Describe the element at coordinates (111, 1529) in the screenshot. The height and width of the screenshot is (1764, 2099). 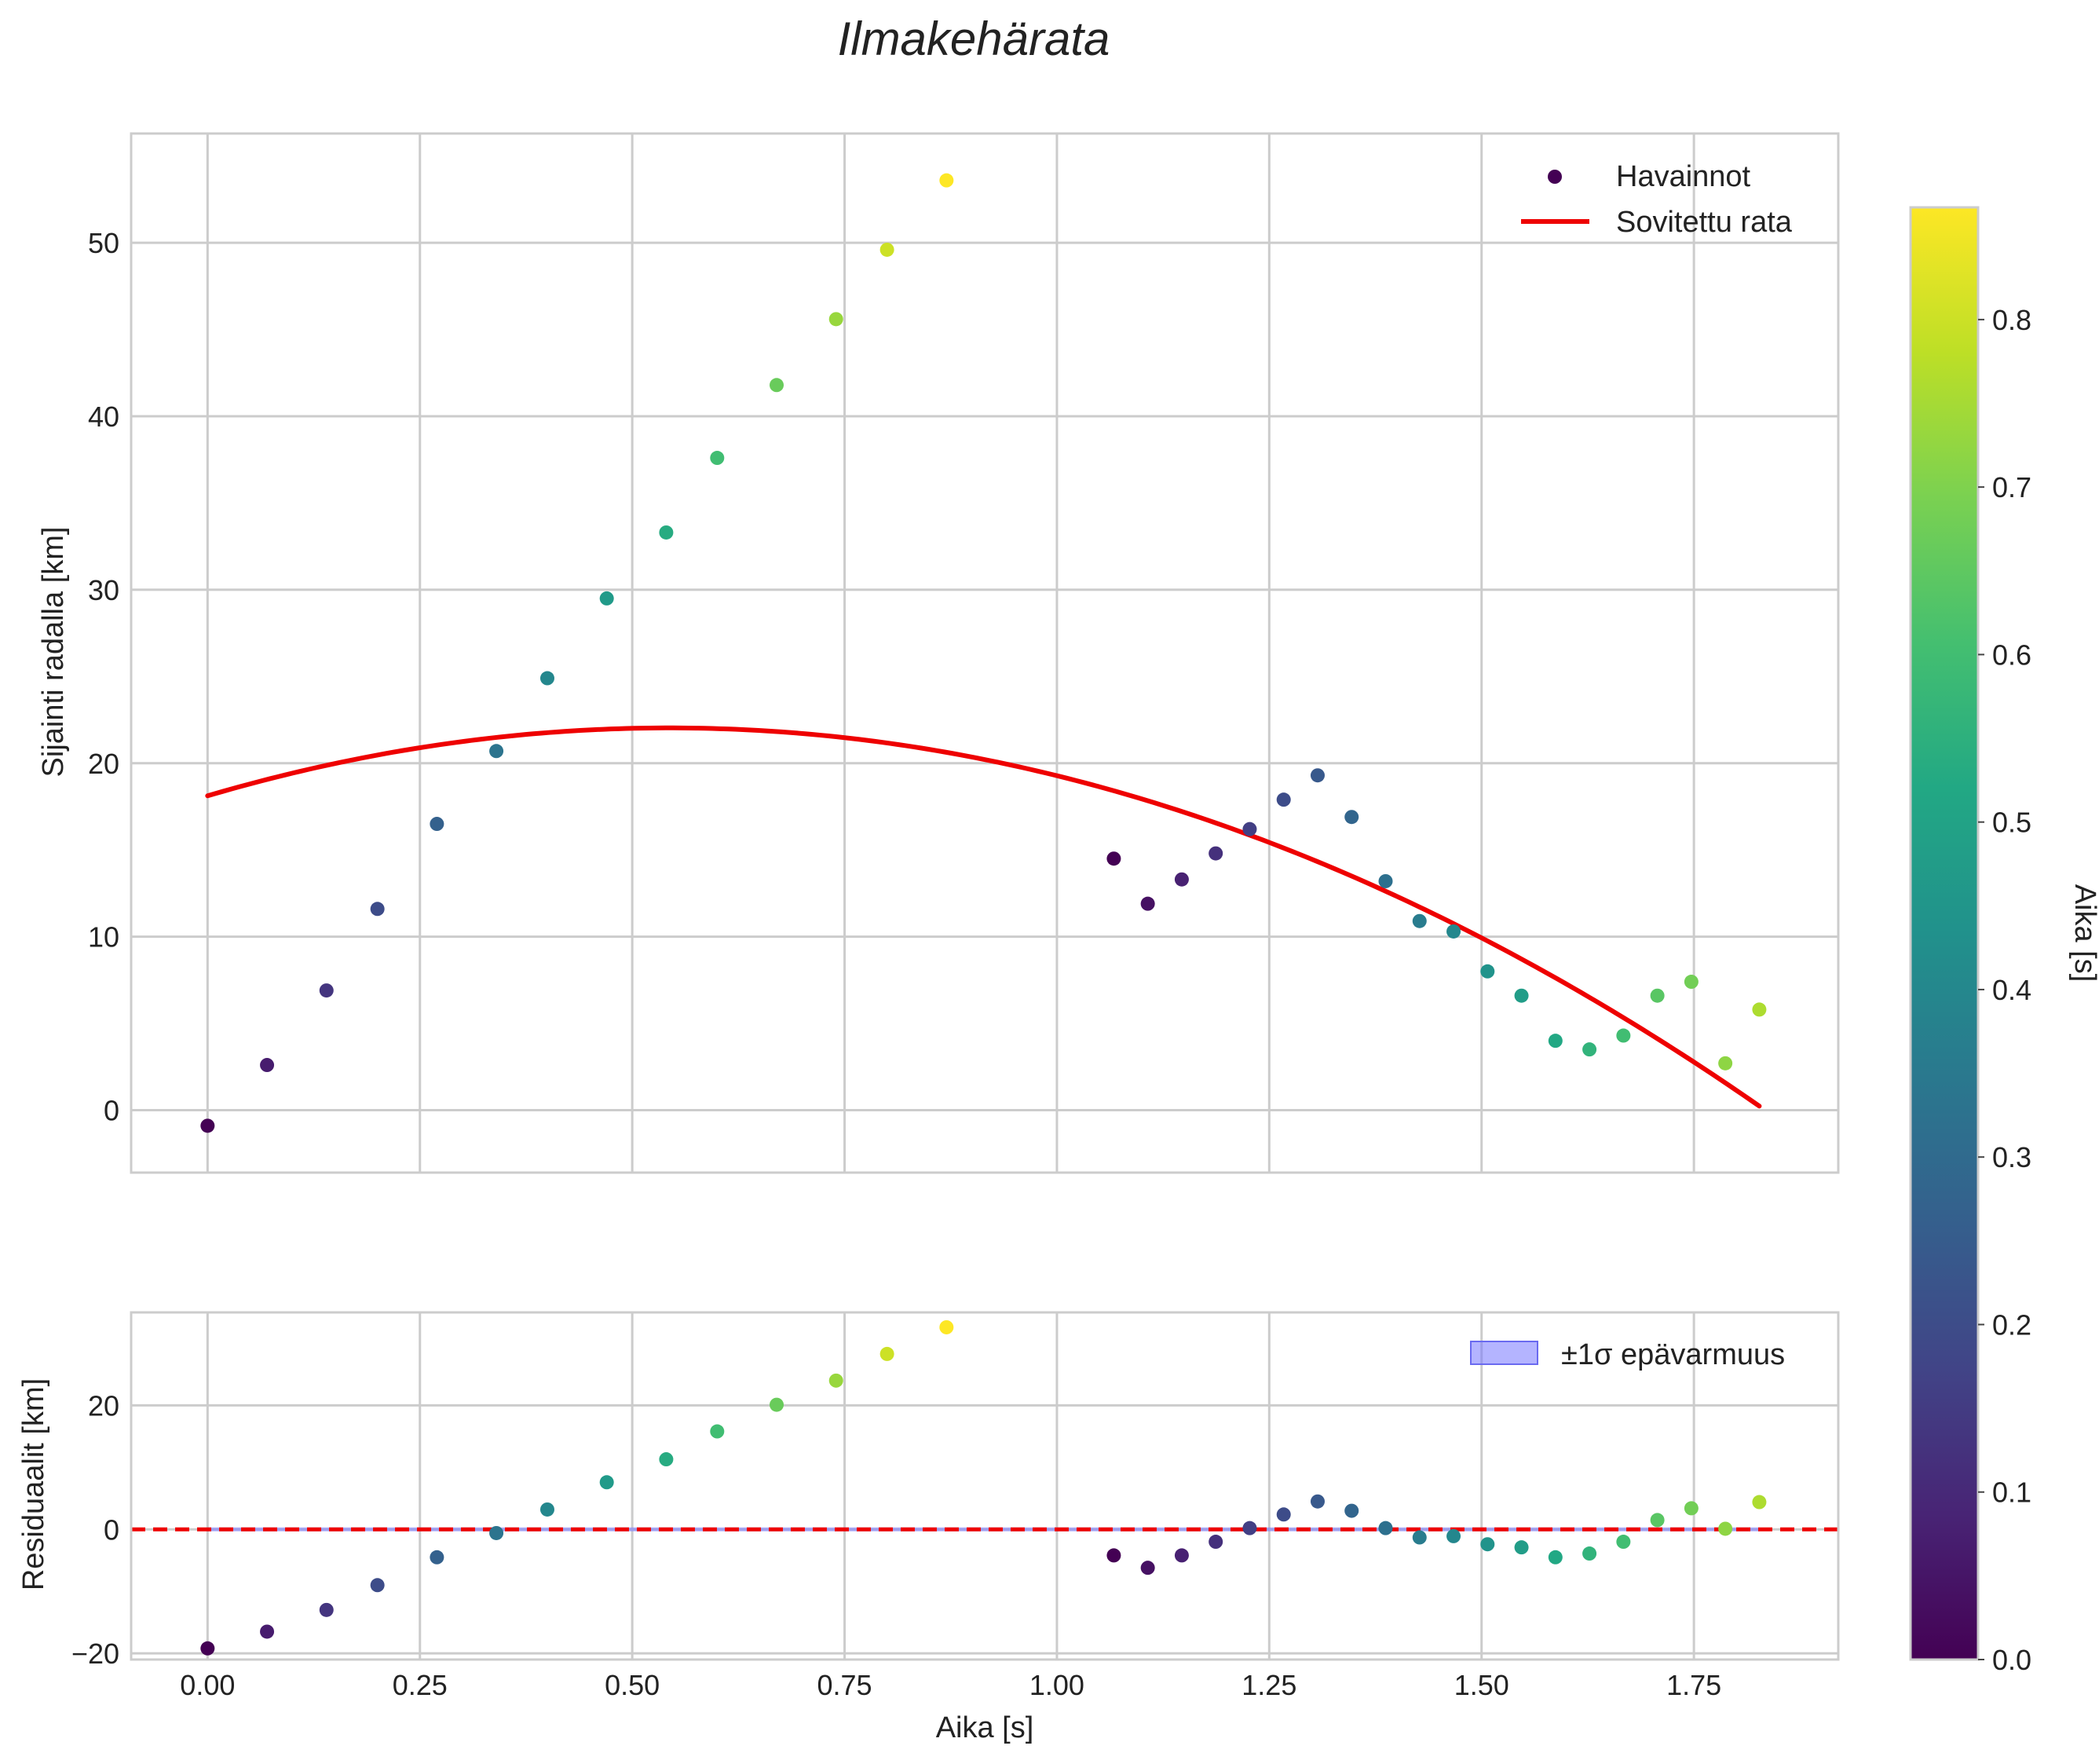
I see `residuals-y-tick-label: 0` at that location.